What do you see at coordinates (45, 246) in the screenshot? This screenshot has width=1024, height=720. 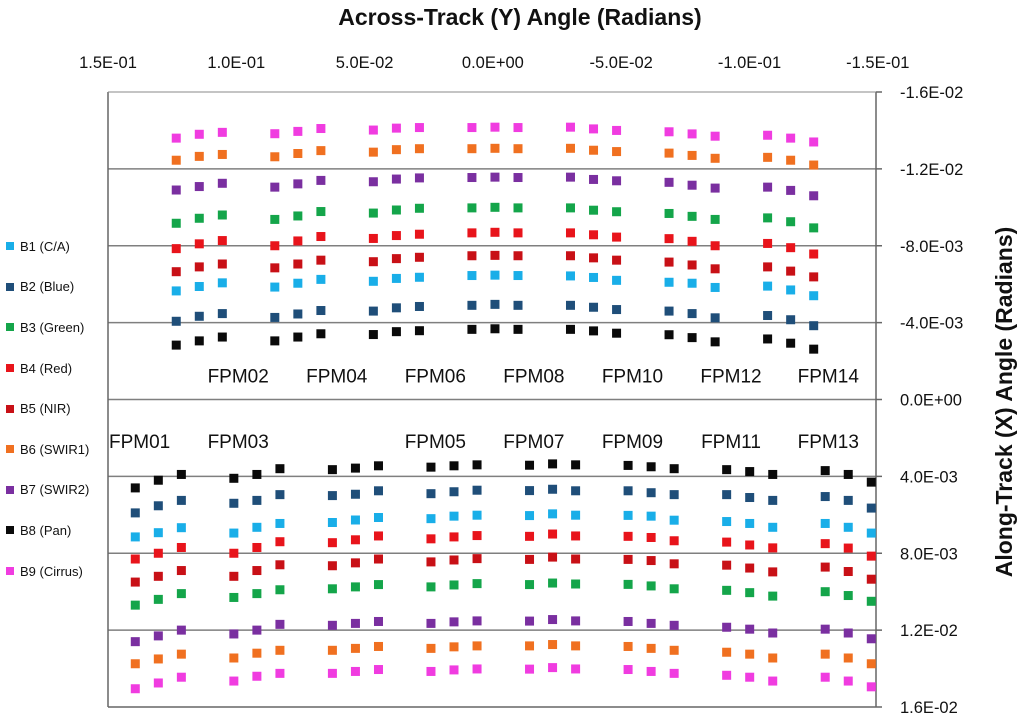 I see `legend-label: B1 (C/A)` at bounding box center [45, 246].